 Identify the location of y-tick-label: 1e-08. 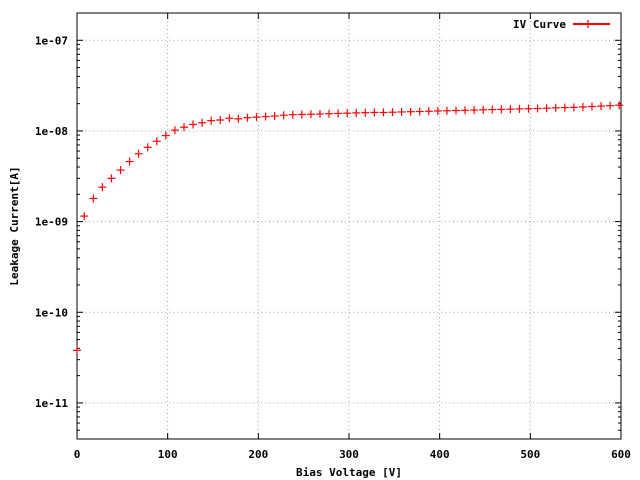
(51, 131).